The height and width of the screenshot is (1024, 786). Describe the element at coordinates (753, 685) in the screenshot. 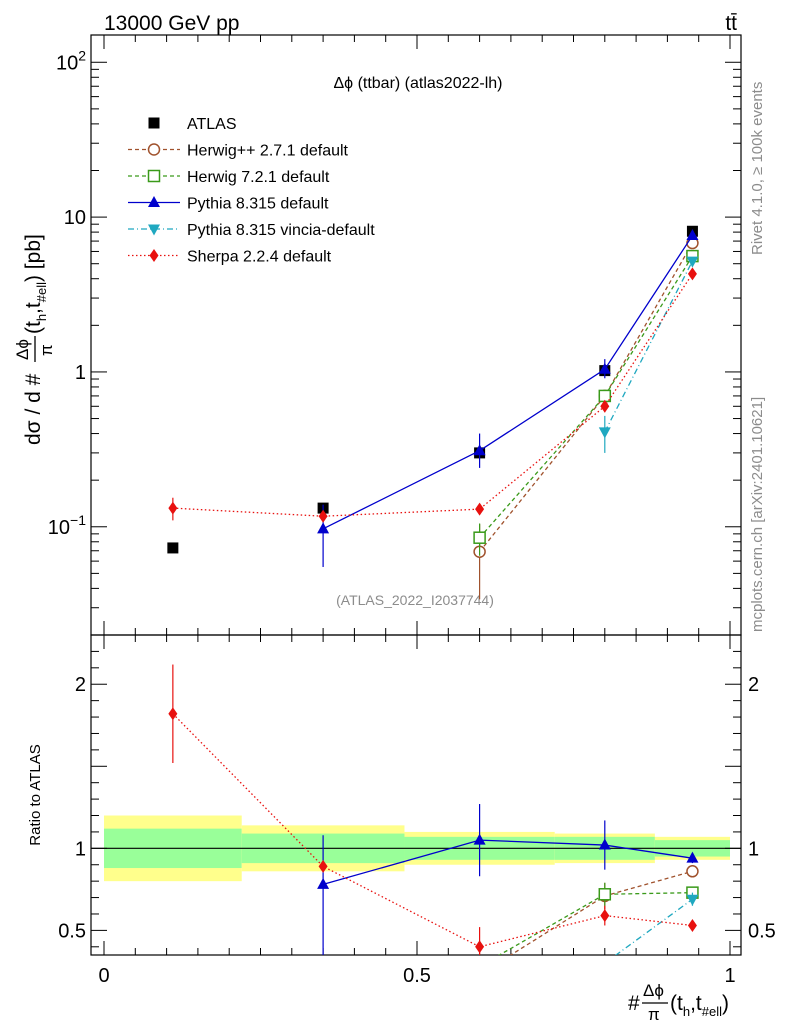

I see `y-tick-label-ratio-right: 2` at that location.